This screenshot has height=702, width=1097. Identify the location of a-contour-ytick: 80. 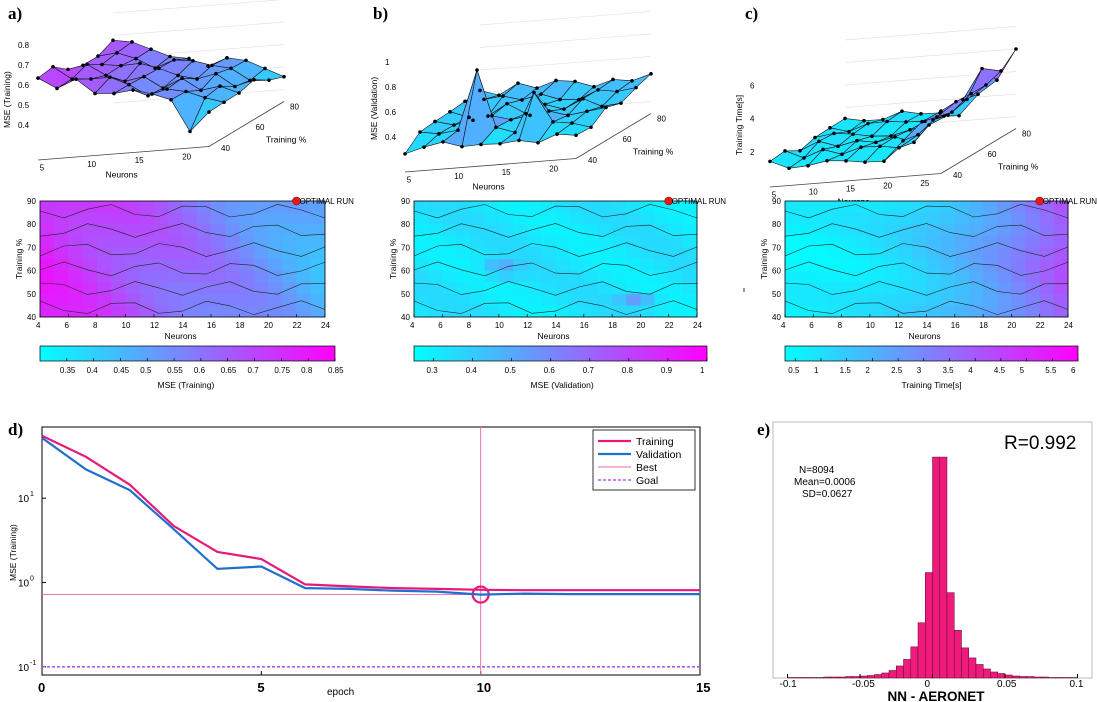
(31, 224).